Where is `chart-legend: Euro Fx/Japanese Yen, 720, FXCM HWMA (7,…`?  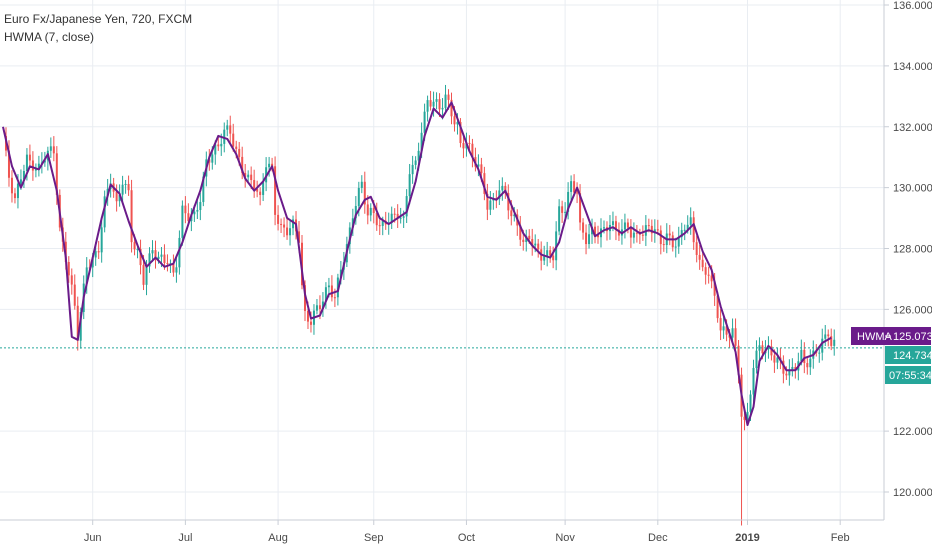
chart-legend: Euro Fx/Japanese Yen, 720, FXCM HWMA (7,… is located at coordinates (98, 28).